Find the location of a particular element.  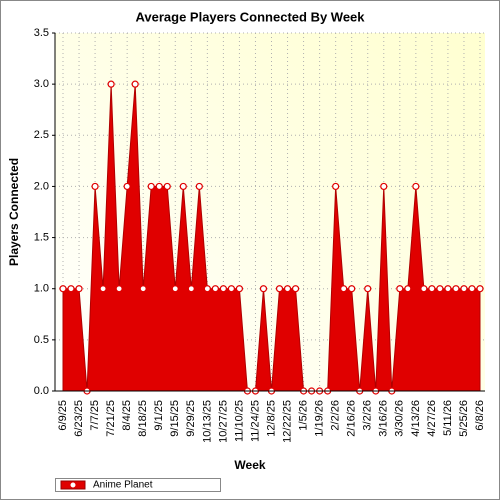

x-tick-label: 2/16/26 is located at coordinates (352, 418).